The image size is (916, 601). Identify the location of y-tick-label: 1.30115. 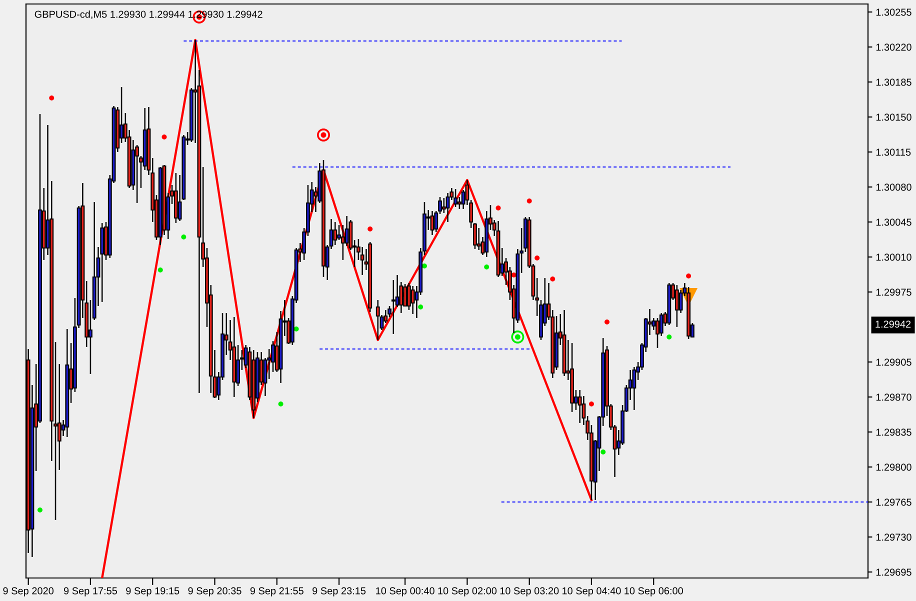
(893, 152).